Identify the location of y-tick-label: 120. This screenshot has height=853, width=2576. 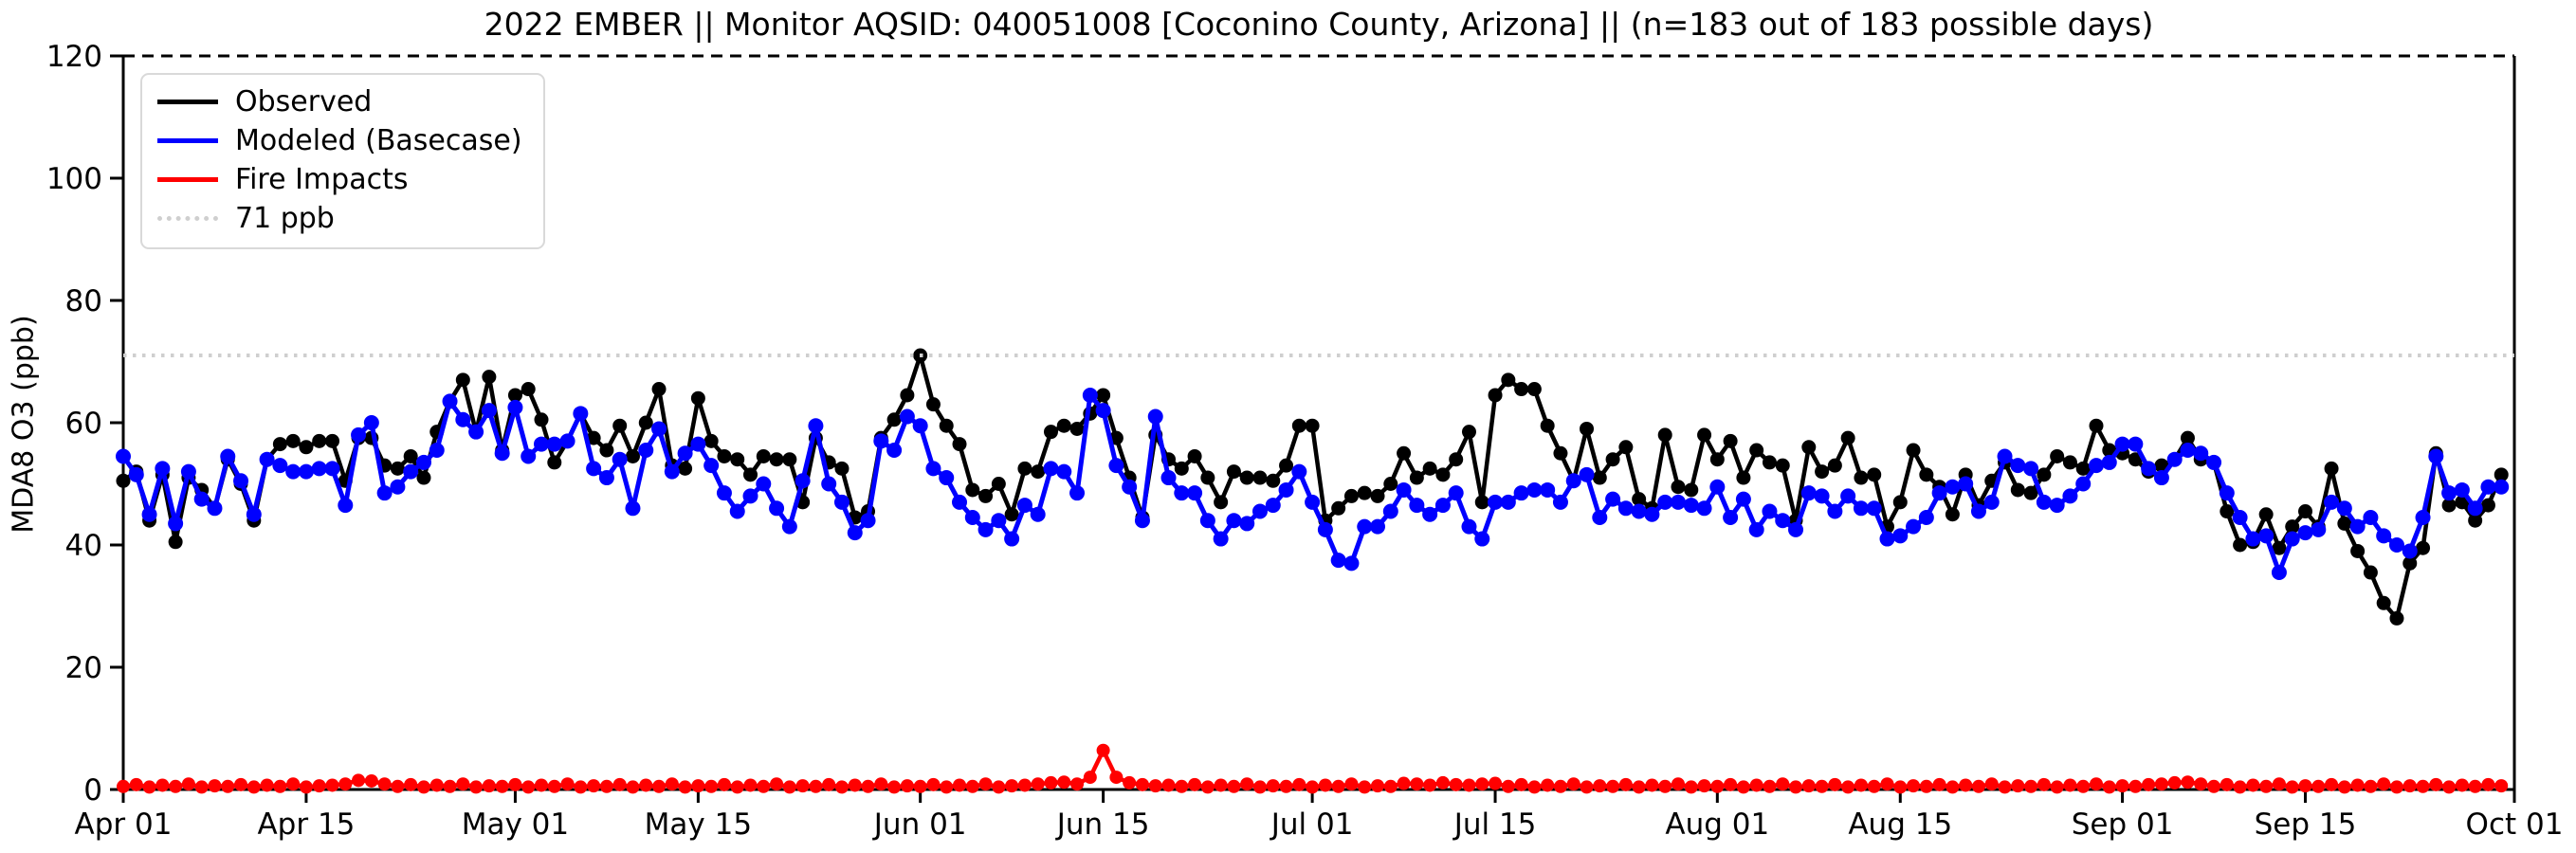
(74, 57).